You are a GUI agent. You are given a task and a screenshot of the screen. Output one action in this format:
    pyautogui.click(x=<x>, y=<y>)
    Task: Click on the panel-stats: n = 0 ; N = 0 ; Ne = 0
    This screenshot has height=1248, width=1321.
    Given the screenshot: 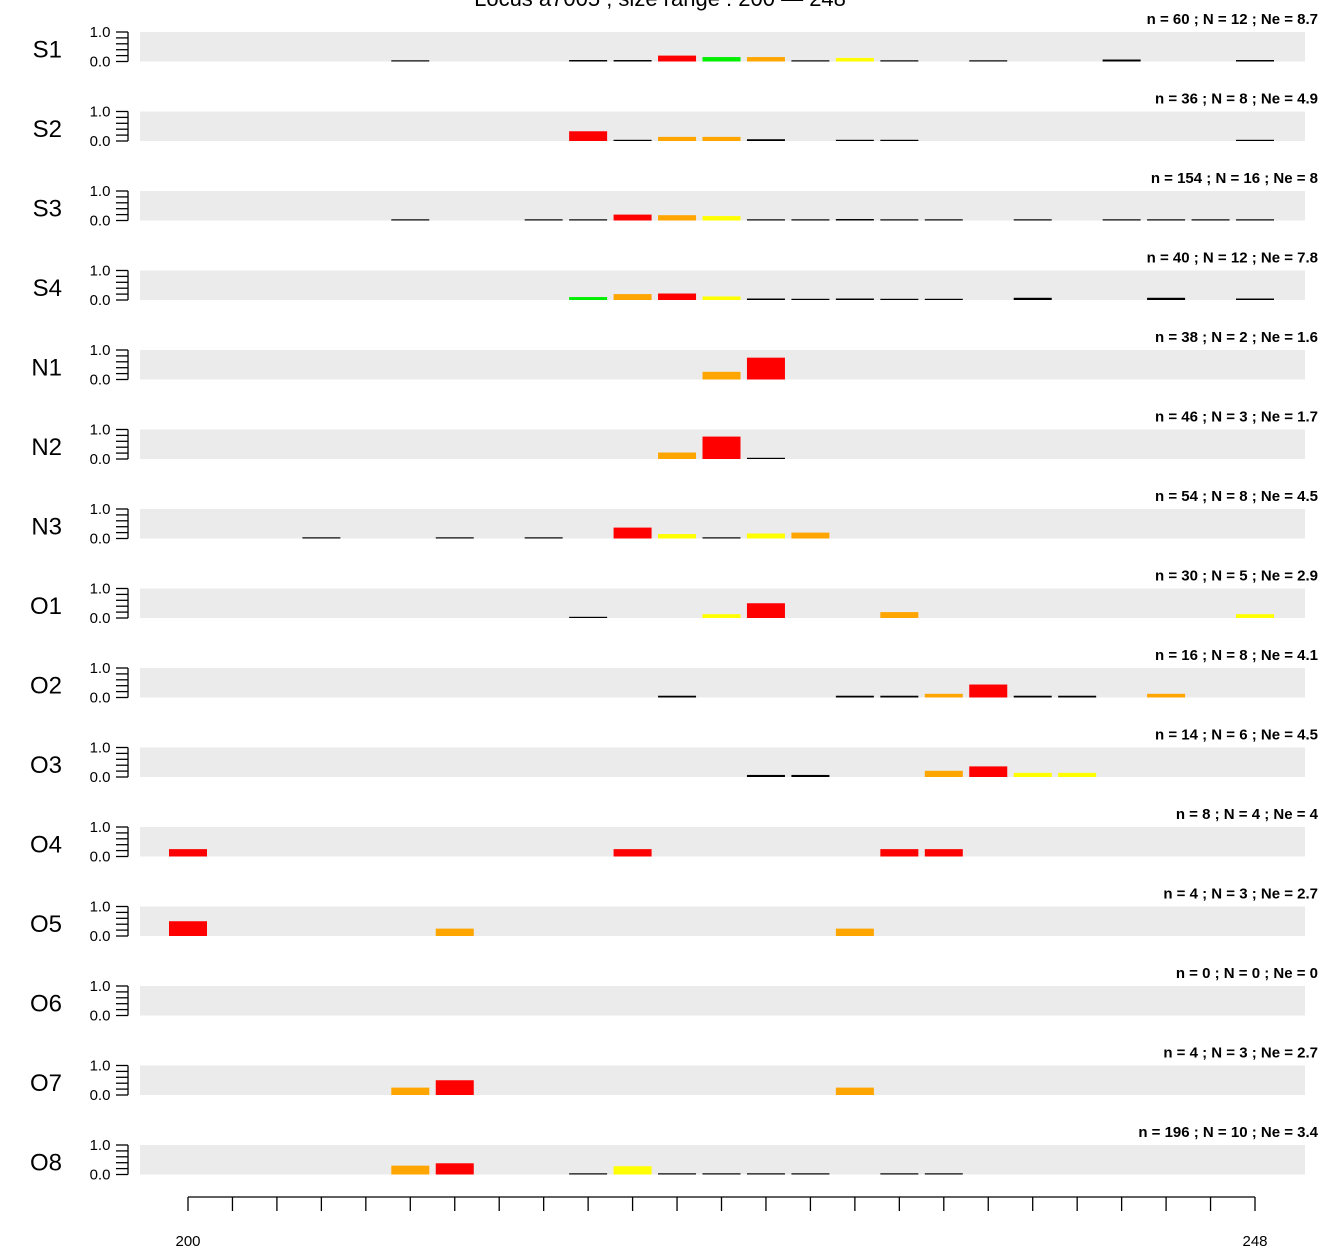 What is the action you would take?
    pyautogui.click(x=1247, y=973)
    